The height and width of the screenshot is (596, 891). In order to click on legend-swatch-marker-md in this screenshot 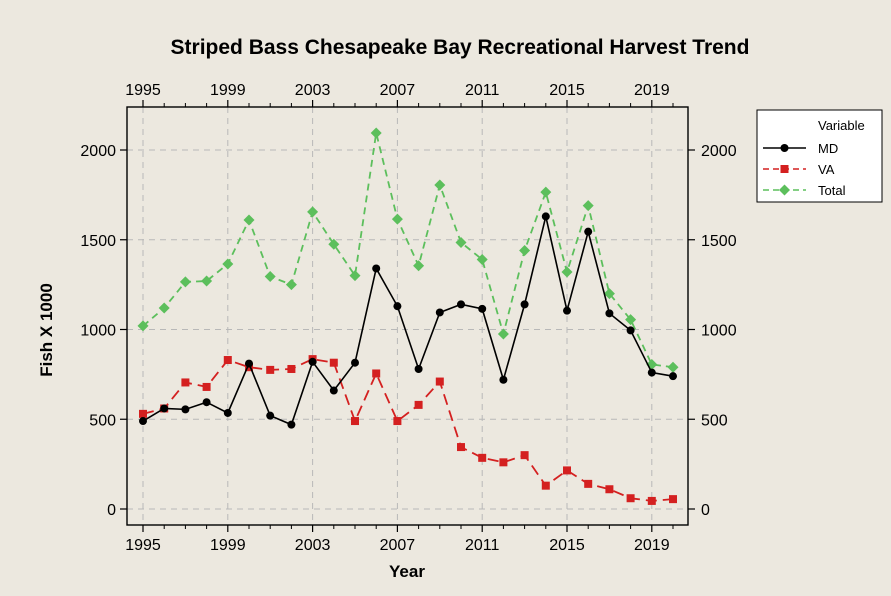, I will do `click(784, 148)`.